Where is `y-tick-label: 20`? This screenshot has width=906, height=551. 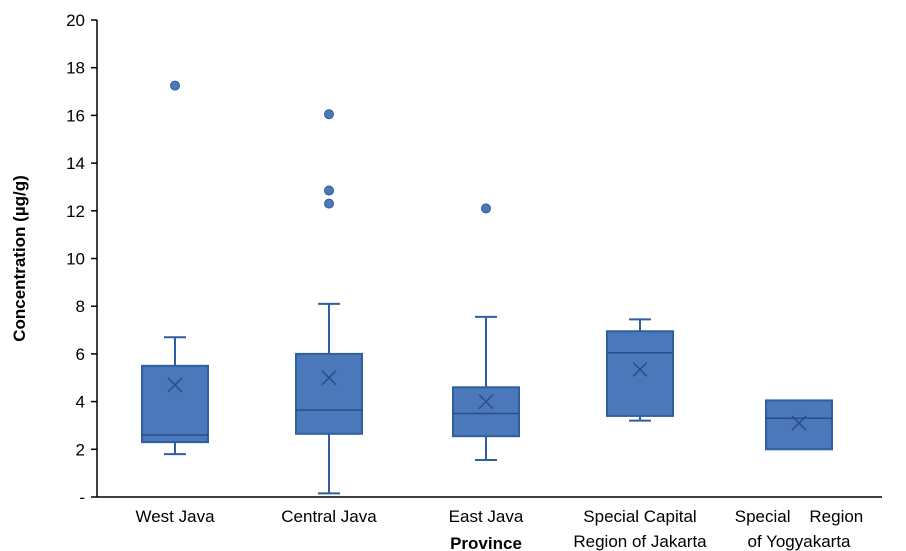
y-tick-label: 20 is located at coordinates (75, 20).